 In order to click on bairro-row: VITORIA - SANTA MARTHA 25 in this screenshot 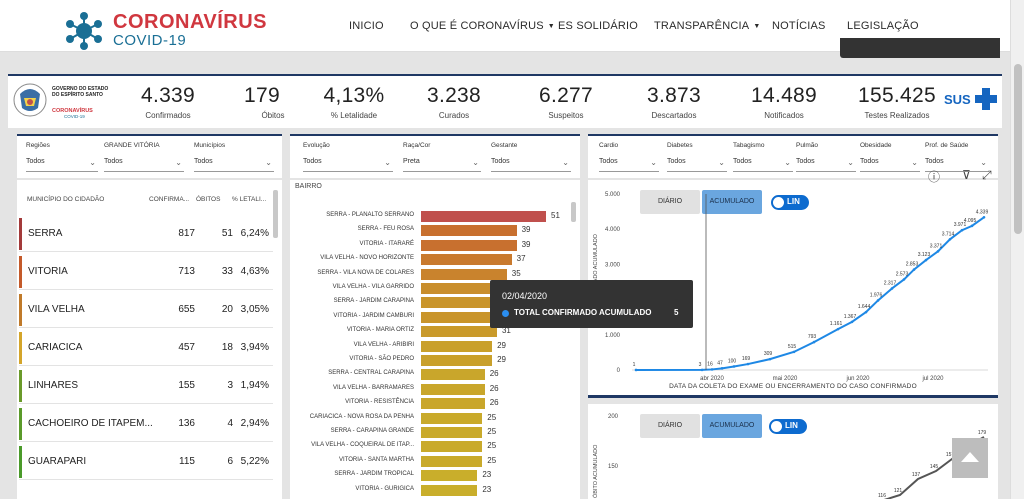, I will do `click(435, 461)`.